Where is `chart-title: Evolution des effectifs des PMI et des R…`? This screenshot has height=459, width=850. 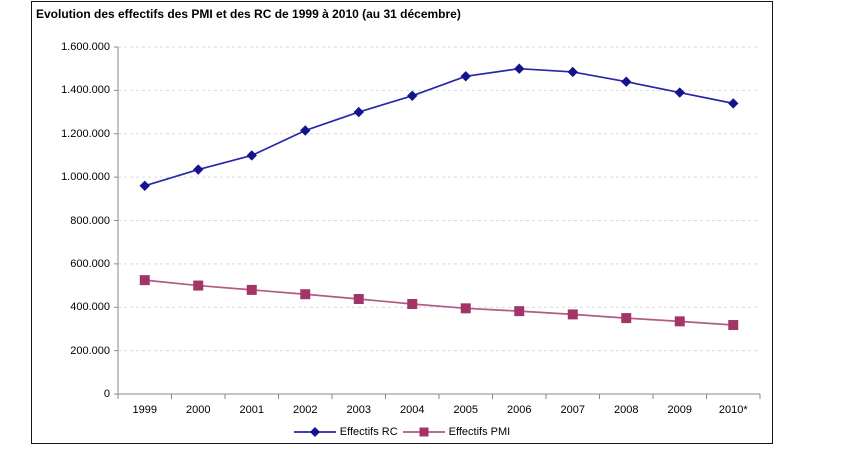
chart-title: Evolution des effectifs des PMI et des R… is located at coordinates (248, 14).